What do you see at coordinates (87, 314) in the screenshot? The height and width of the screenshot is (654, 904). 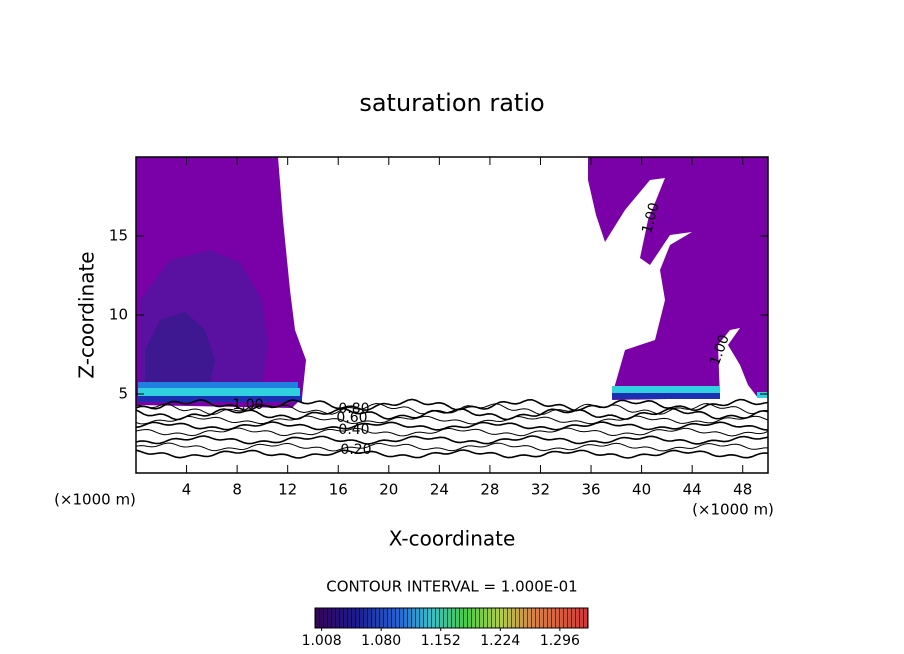 I see `y-axis-title: Z-coordinate` at bounding box center [87, 314].